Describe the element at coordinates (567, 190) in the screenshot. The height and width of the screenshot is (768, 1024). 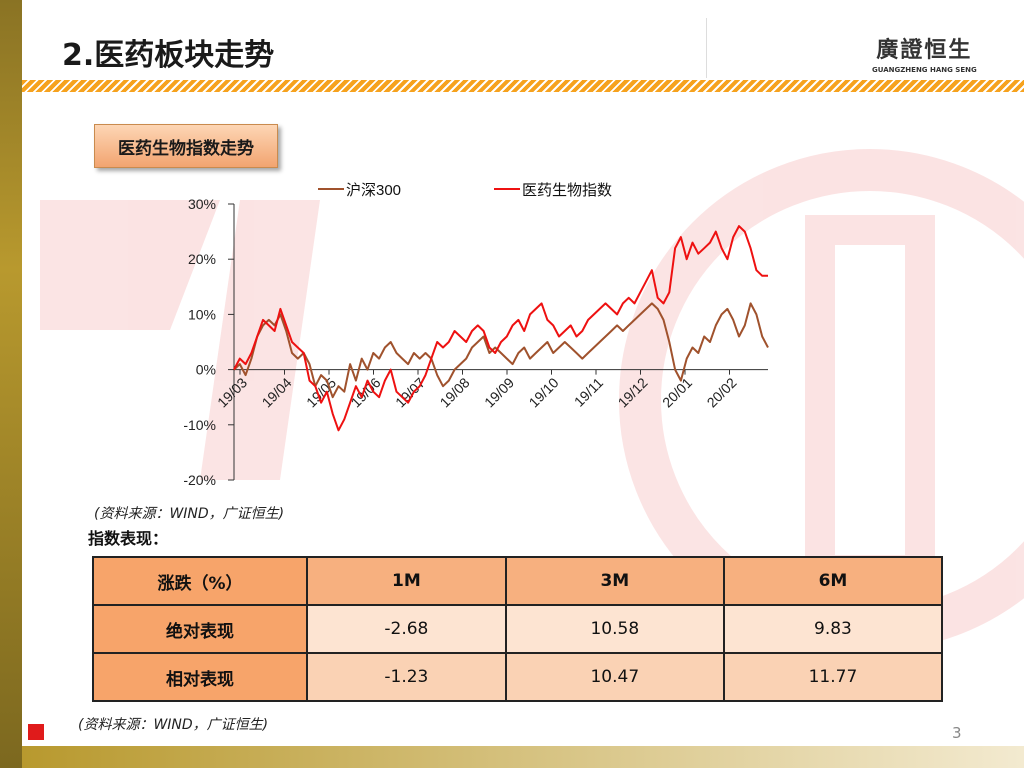
I see `legend-label: 医药生物指数` at that location.